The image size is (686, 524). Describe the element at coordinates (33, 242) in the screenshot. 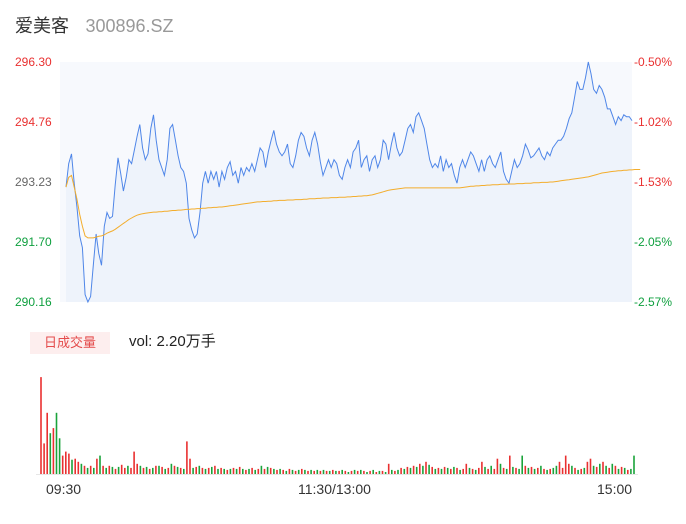

I see `y-tick-3: 291.70` at that location.